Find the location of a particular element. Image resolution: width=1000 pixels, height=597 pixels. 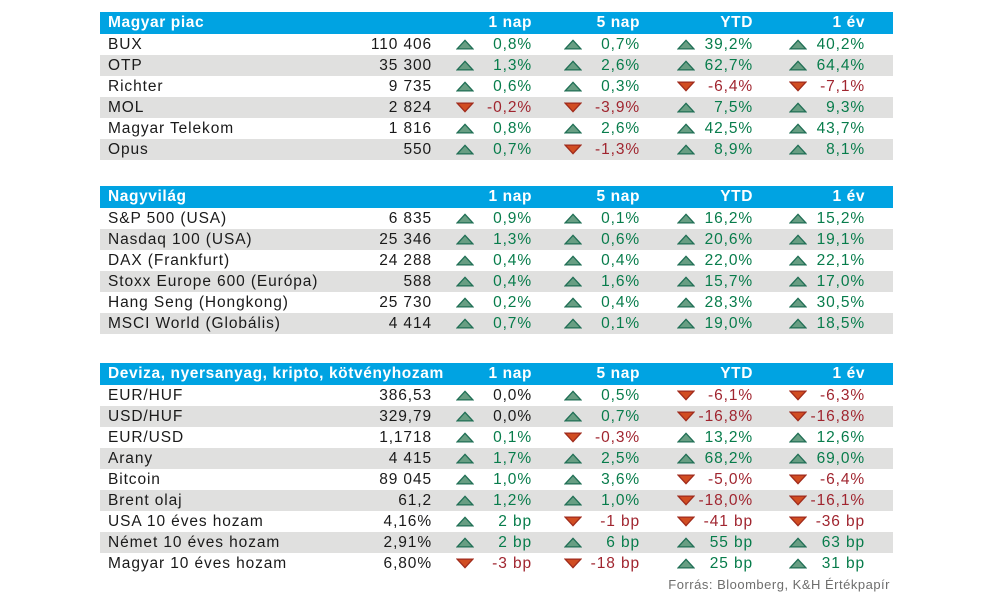

change-value: 0,3% is located at coordinates (621, 86).